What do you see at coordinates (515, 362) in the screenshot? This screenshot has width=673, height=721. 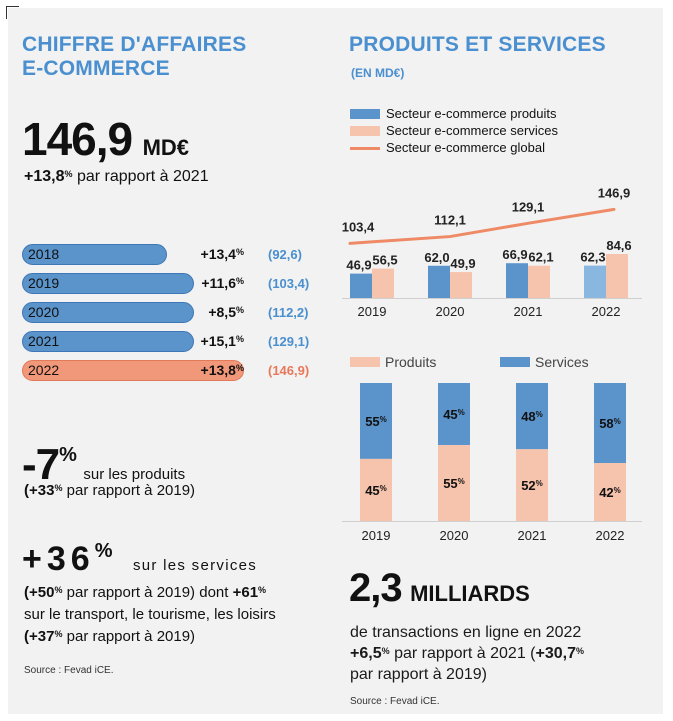 I see `legend2-swatch-services` at bounding box center [515, 362].